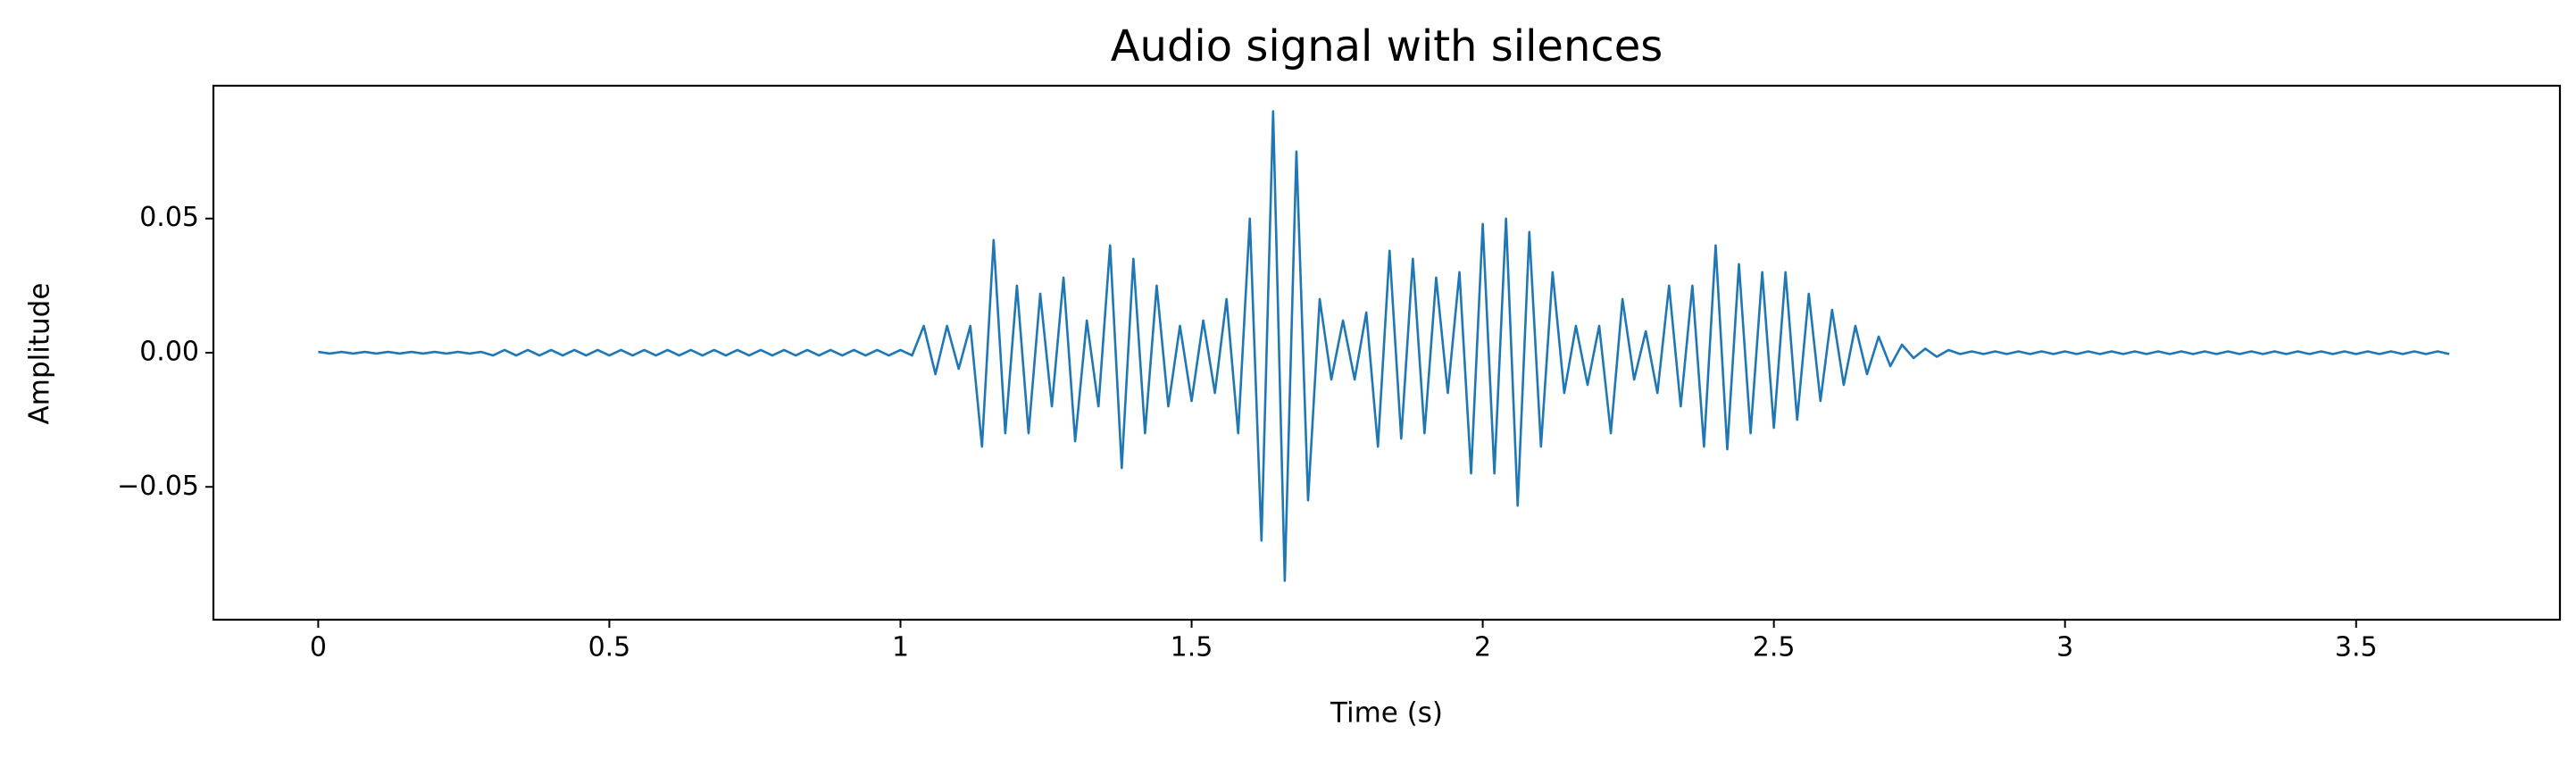 This screenshot has width=2576, height=759. I want to click on y-tick-label: −0.05, so click(158, 487).